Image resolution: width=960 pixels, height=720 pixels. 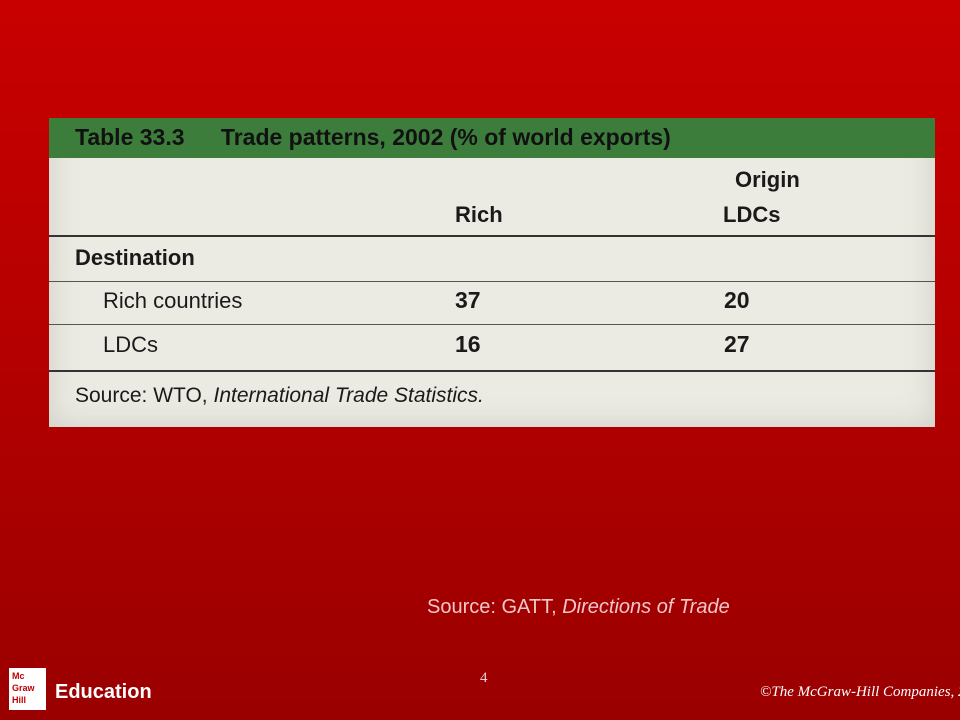 What do you see at coordinates (103, 692) in the screenshot?
I see `education-wordmark: Education` at bounding box center [103, 692].